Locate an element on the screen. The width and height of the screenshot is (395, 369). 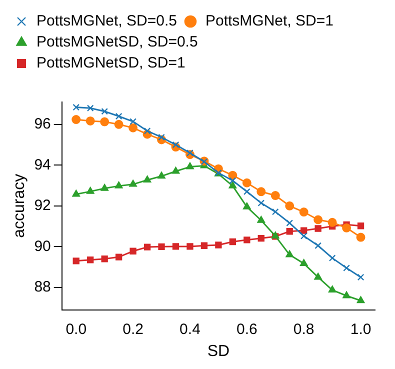
x-tick-label: 0.4 is located at coordinates (190, 329).